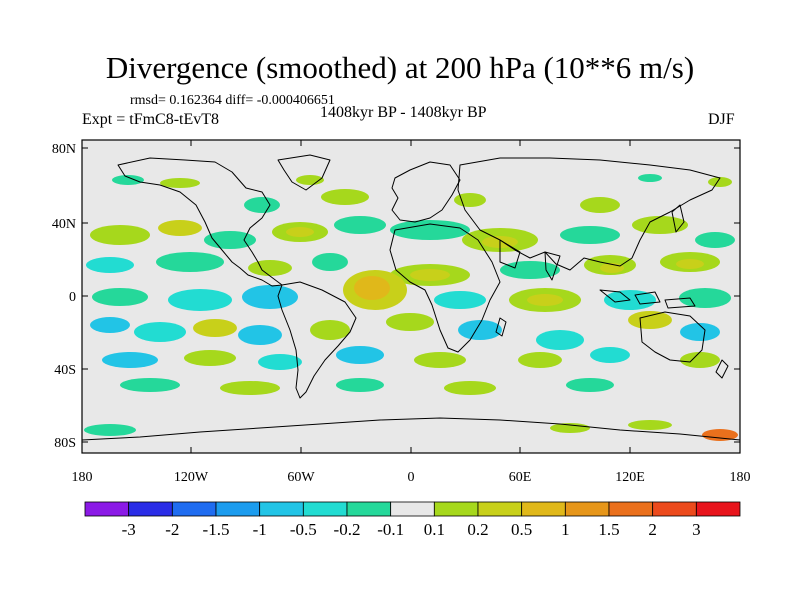  Describe the element at coordinates (65, 443) in the screenshot. I see `lat-label: 80S` at that location.